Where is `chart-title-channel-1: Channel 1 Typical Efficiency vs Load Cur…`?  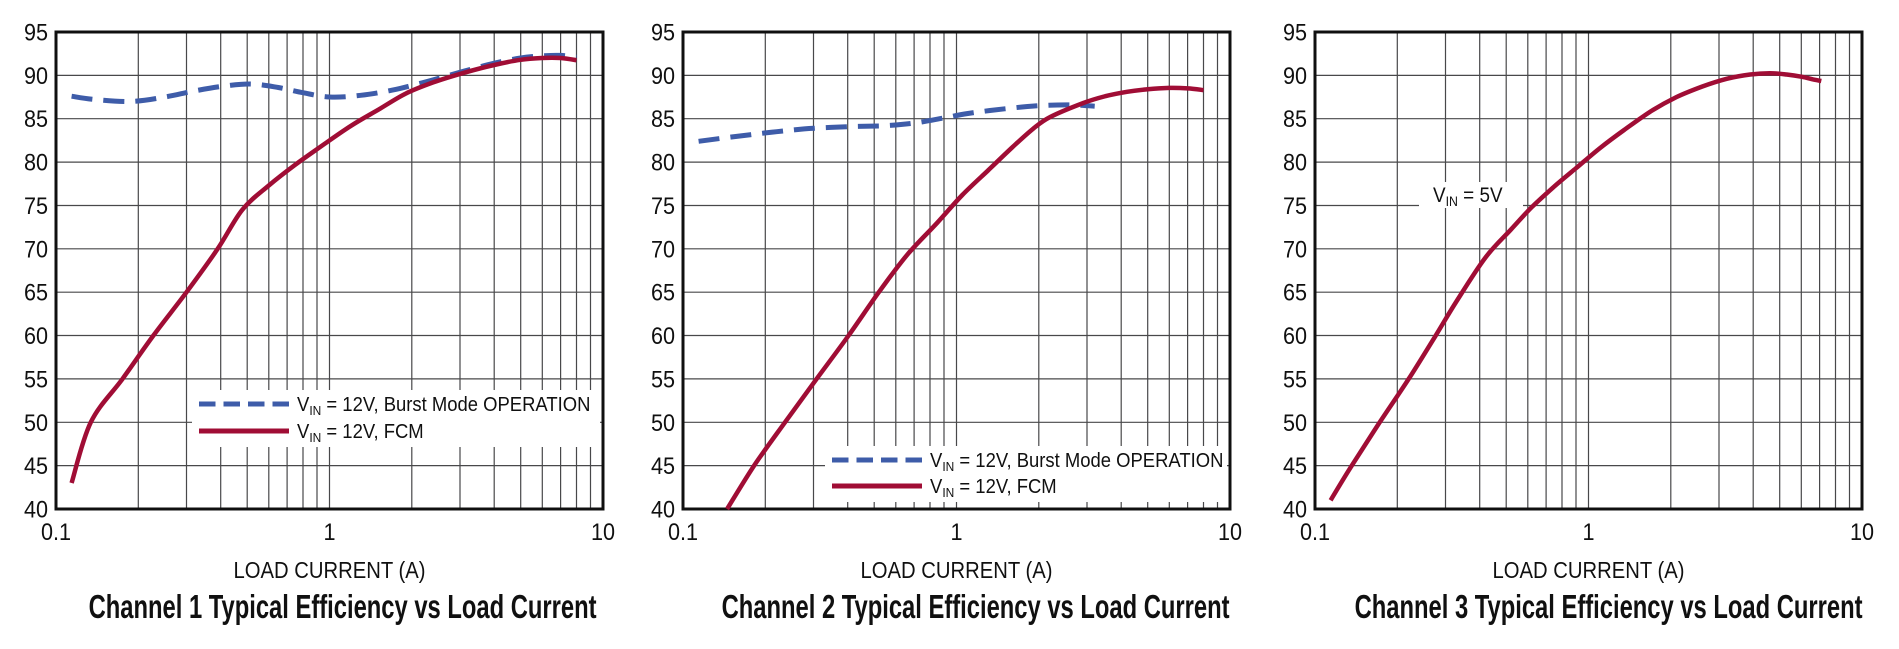 chart-title-channel-1: Channel 1 Typical Efficiency vs Load Cur… is located at coordinates (342, 606).